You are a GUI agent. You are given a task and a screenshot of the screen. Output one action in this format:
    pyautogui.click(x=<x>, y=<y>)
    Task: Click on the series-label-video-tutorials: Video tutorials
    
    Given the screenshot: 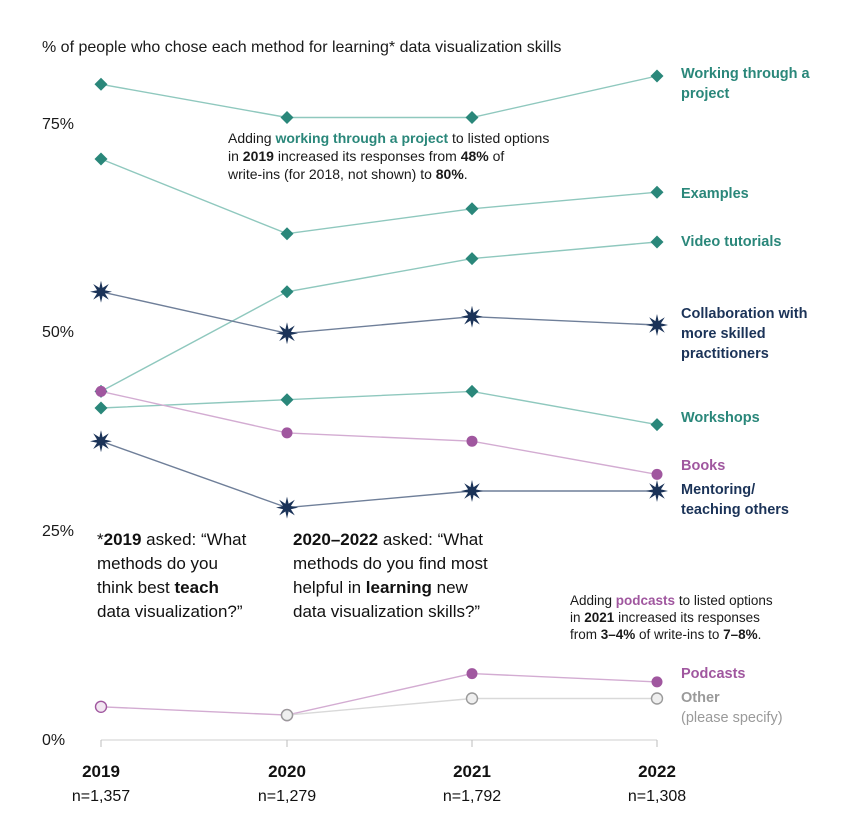 What is the action you would take?
    pyautogui.click(x=731, y=242)
    